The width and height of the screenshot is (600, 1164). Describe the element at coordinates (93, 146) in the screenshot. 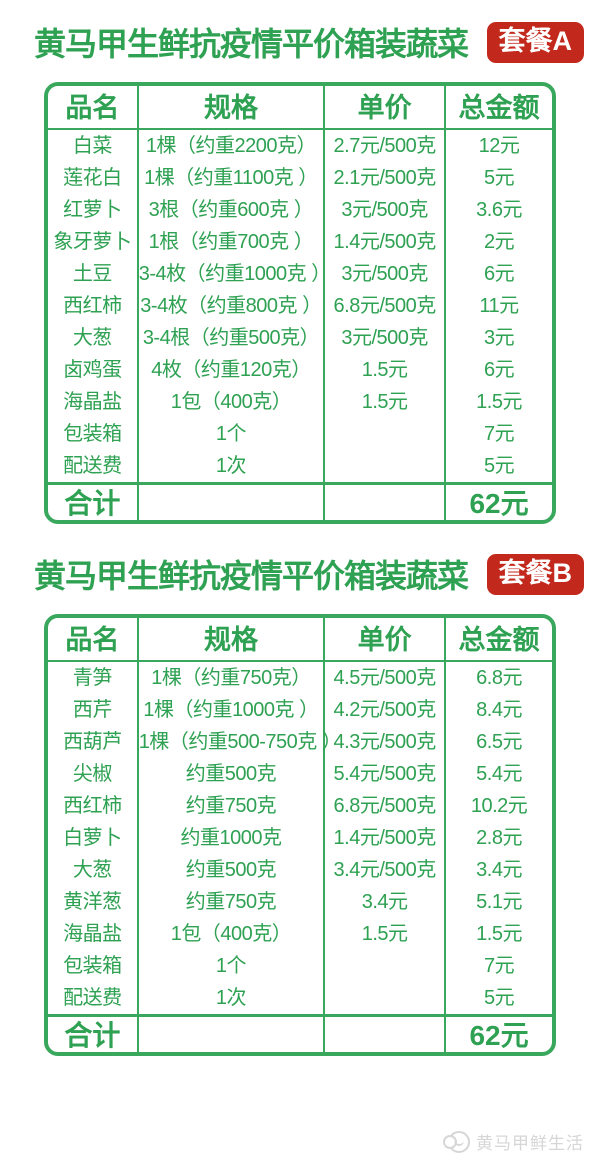

I see `table-cell: 白菜` at that location.